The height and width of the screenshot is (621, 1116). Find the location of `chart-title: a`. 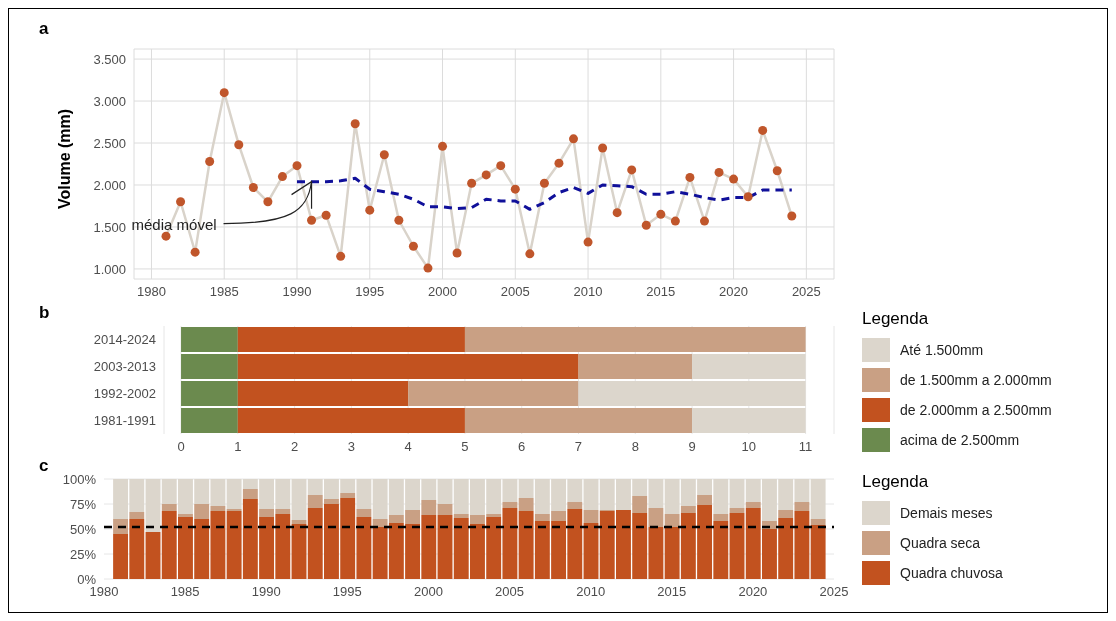

chart-title: a is located at coordinates (44, 29).